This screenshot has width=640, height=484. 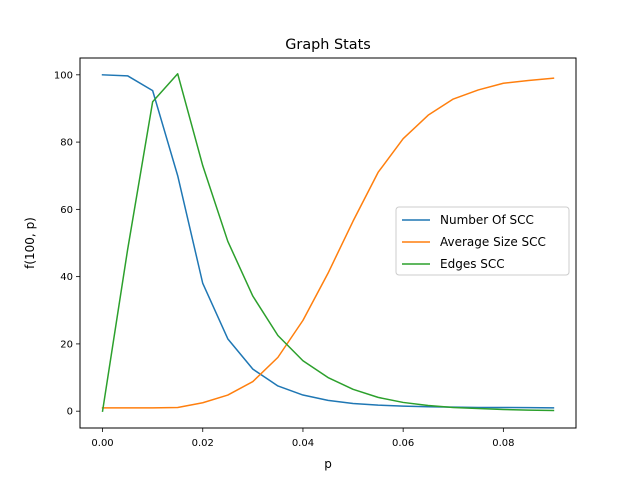 I want to click on x-tick-label: 0.08, so click(x=503, y=443).